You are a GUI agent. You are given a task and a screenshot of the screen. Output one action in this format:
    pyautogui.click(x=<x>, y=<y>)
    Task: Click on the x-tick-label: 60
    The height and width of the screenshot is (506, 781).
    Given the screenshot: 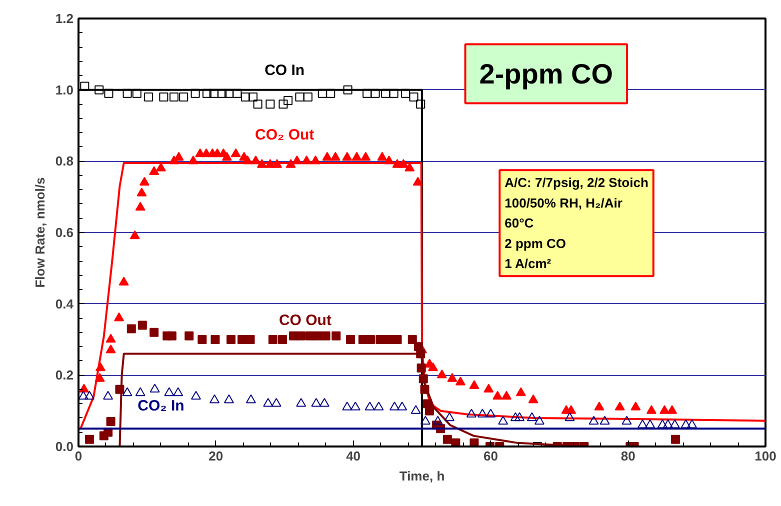 What is the action you would take?
    pyautogui.click(x=490, y=456)
    